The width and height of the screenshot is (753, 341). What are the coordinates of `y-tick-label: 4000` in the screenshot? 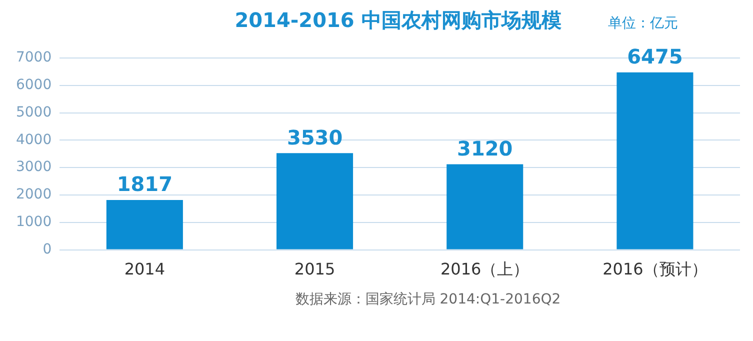 It's located at (34, 140).